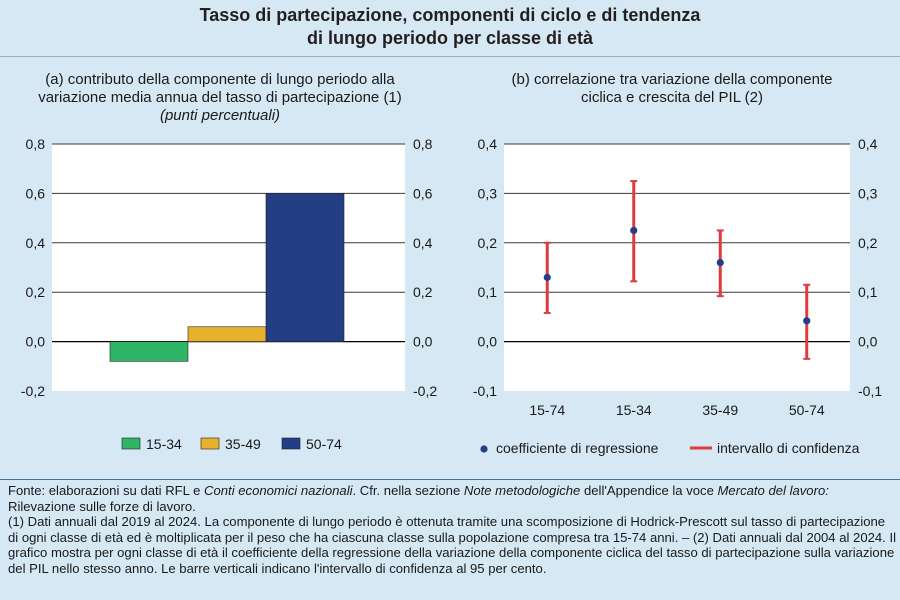 This screenshot has width=900, height=600. Describe the element at coordinates (278, 490) in the screenshot. I see `footnote-source-italic1: Conti economici nazionali` at that location.